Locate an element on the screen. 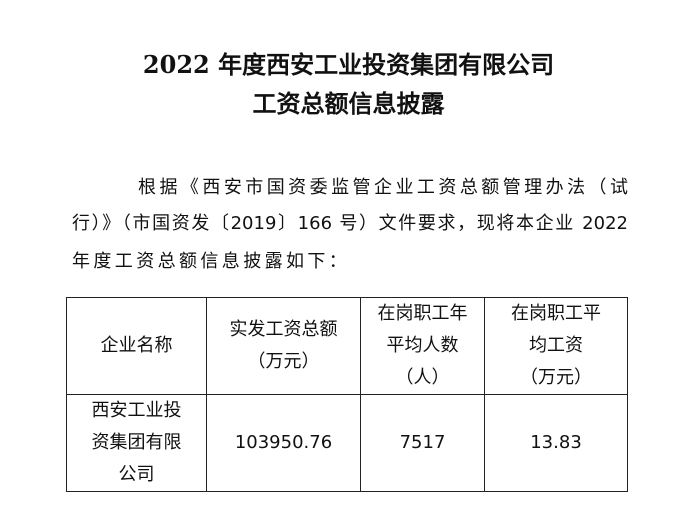 This screenshot has height=528, width=697. header-text: 均工资 is located at coordinates (556, 345).